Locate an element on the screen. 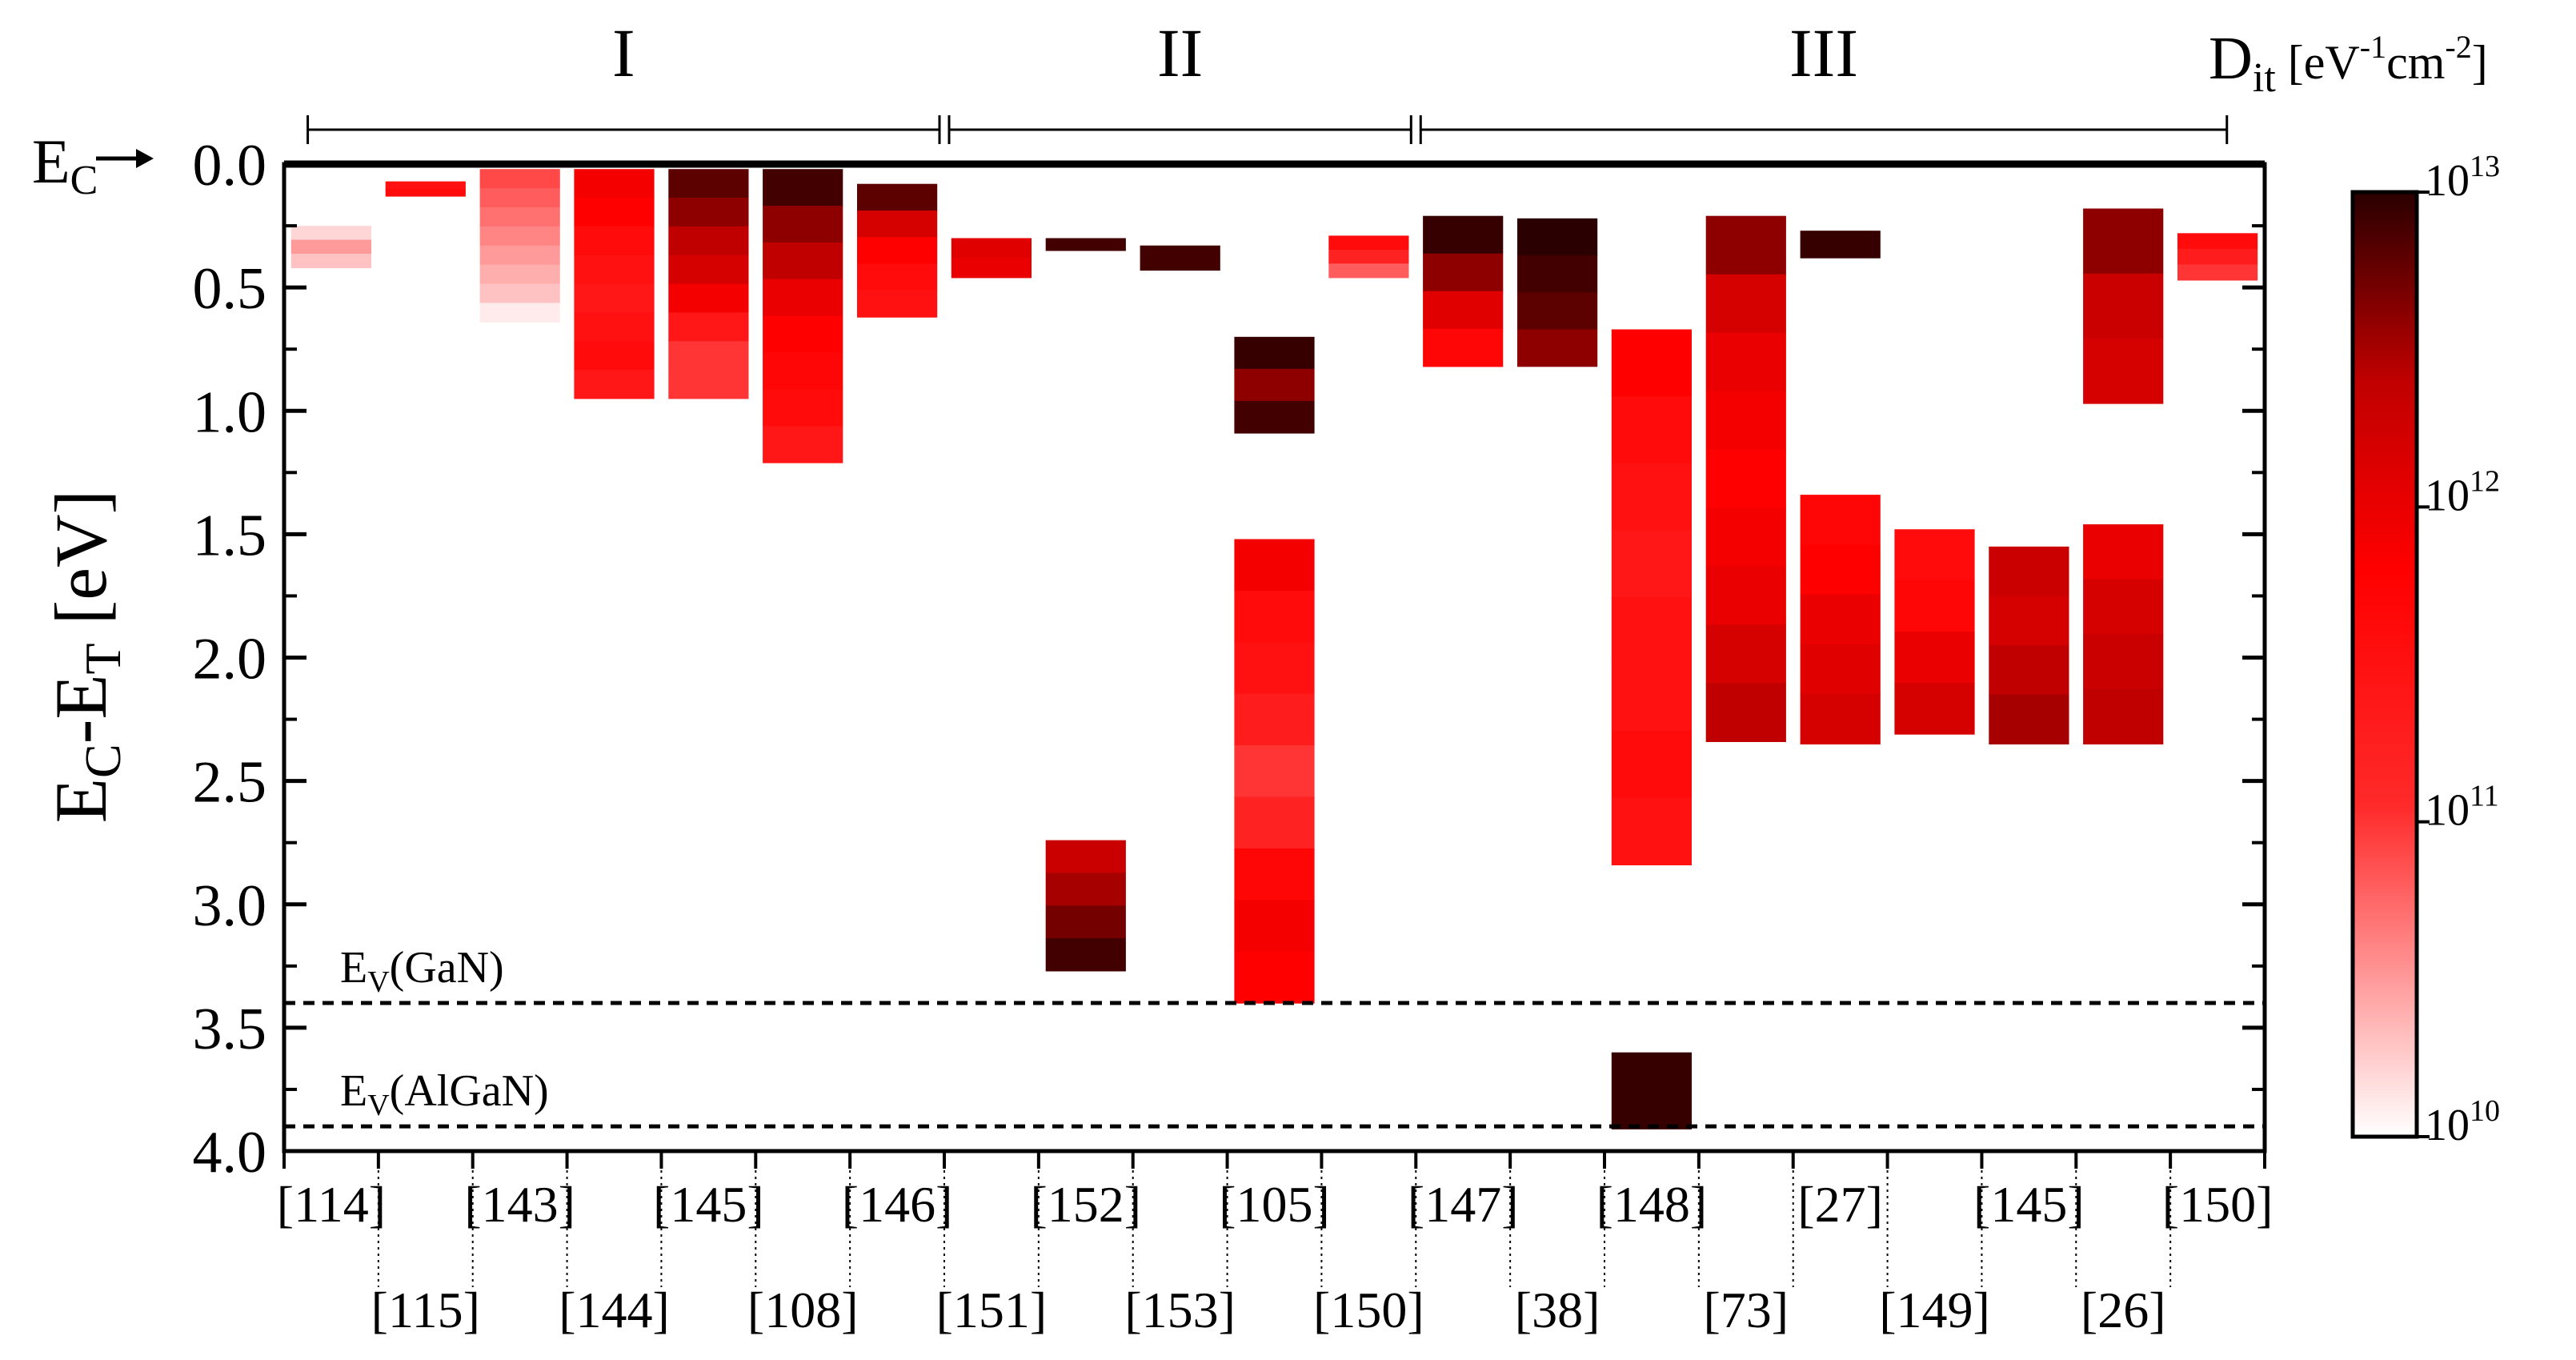  colorbar-tick-label: 1013 is located at coordinates (2462, 178).